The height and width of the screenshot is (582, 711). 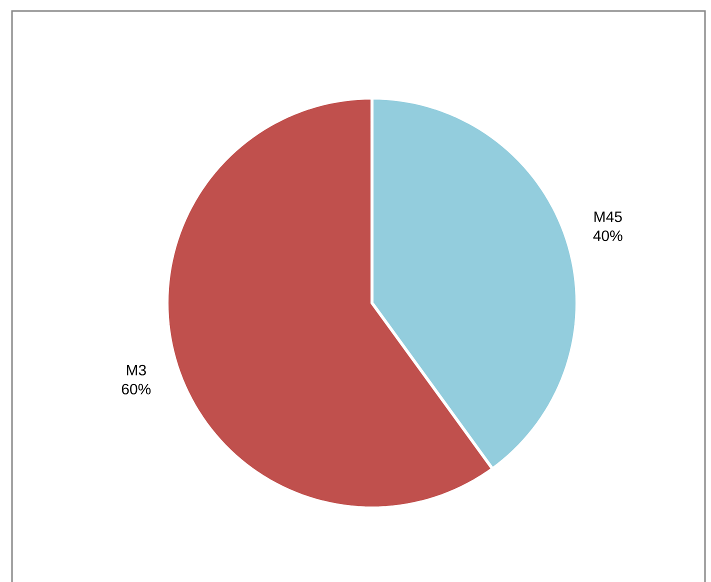 What do you see at coordinates (608, 217) in the screenshot?
I see `slice-label: M45` at bounding box center [608, 217].